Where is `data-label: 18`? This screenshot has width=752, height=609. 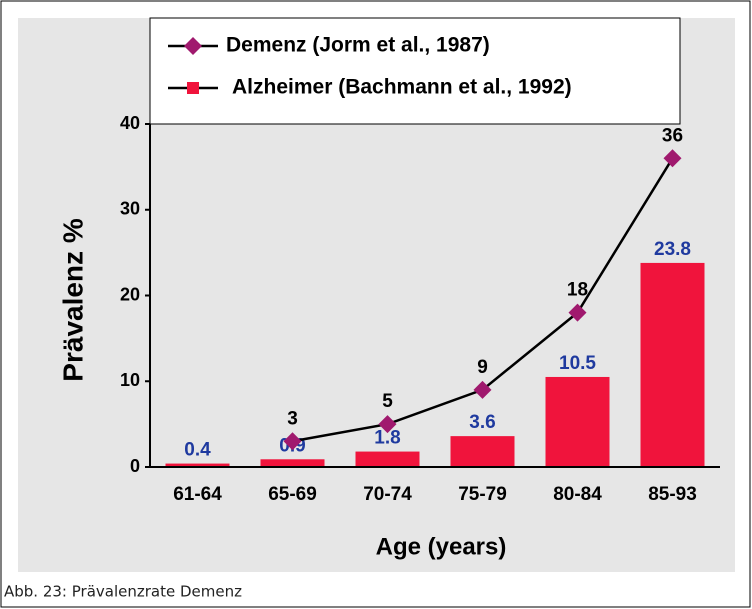
data-label: 18 is located at coordinates (577, 290).